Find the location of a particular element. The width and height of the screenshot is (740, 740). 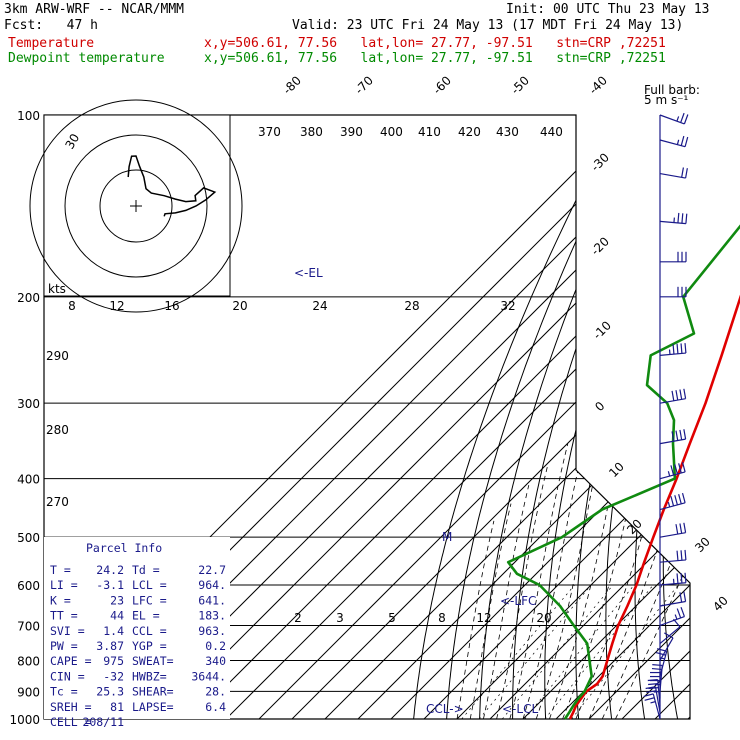

pressure-tick-label: 500 is located at coordinates (28, 538).